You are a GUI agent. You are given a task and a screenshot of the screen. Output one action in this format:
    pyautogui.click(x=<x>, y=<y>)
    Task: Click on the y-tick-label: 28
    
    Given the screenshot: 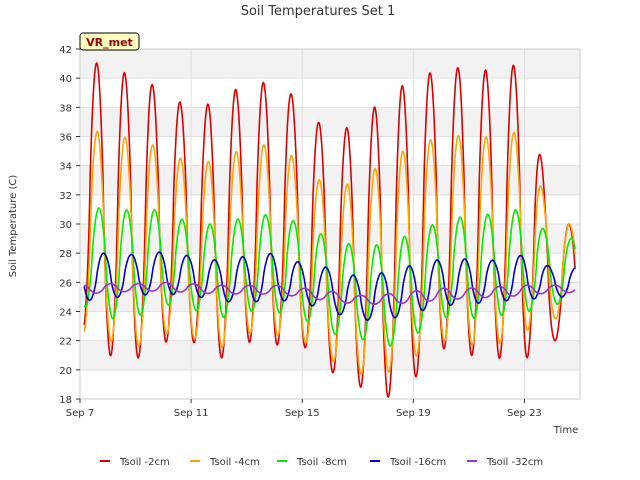 What is the action you would take?
    pyautogui.click(x=65, y=254)
    